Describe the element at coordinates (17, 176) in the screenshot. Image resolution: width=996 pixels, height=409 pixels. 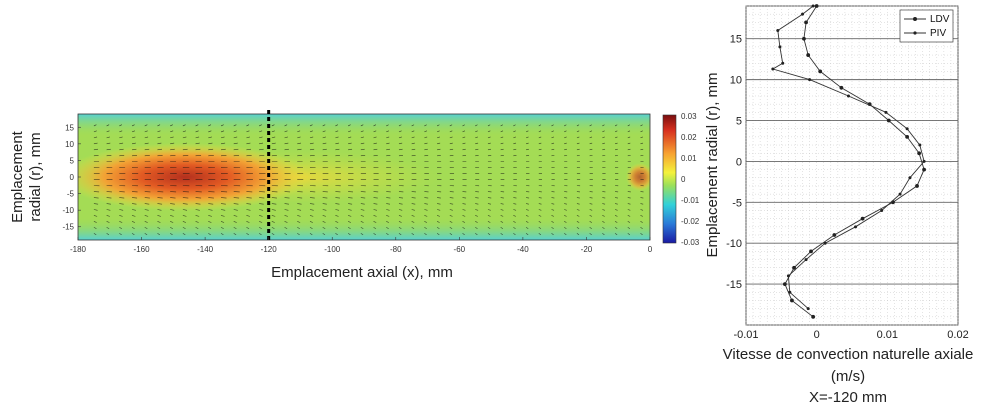
I see `heatmap-y-axis-label-line1: Emplacement` at that location.